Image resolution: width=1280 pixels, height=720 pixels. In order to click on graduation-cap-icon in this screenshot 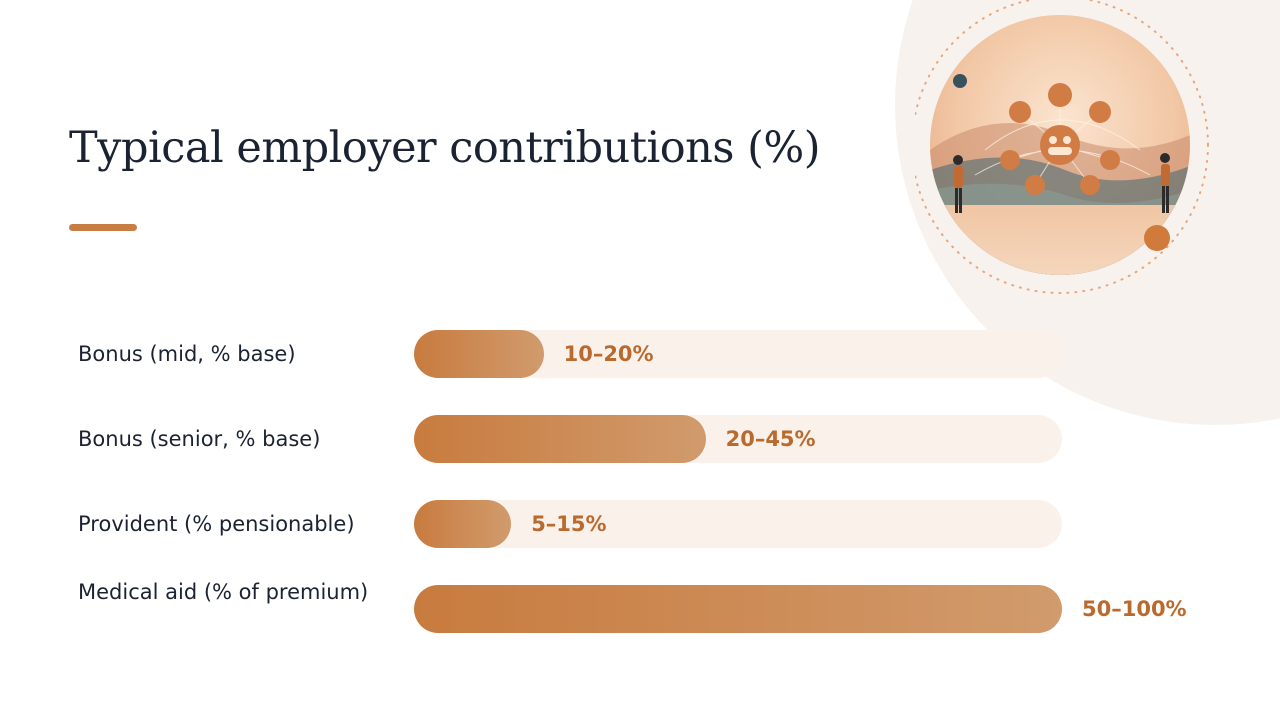, I will do `click(1010, 160)`.